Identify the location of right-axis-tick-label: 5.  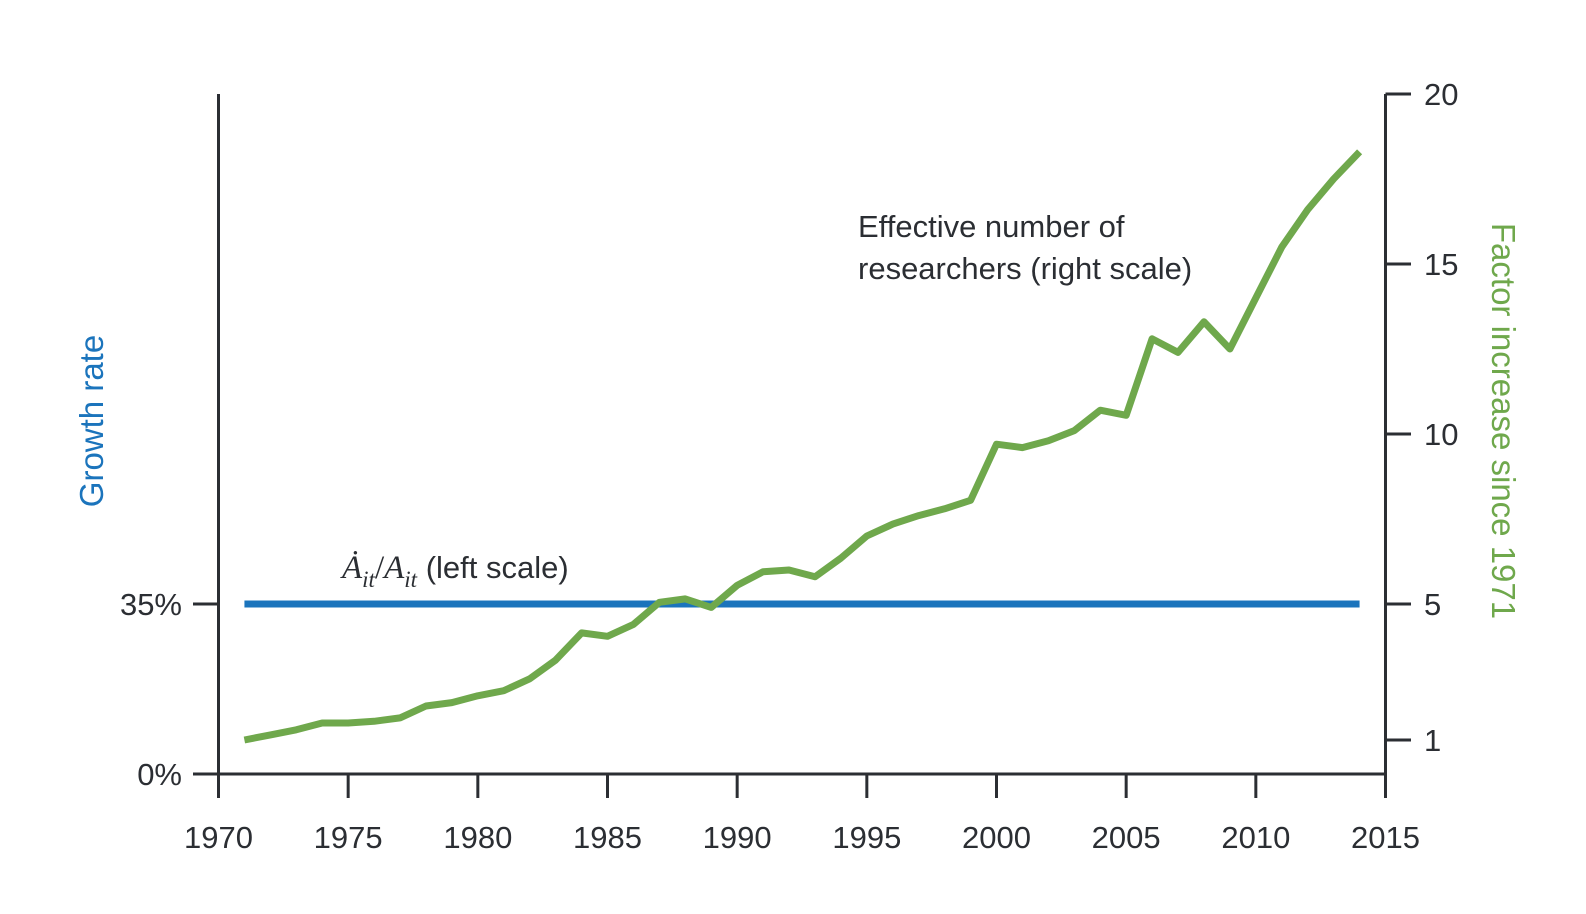
(1432, 604).